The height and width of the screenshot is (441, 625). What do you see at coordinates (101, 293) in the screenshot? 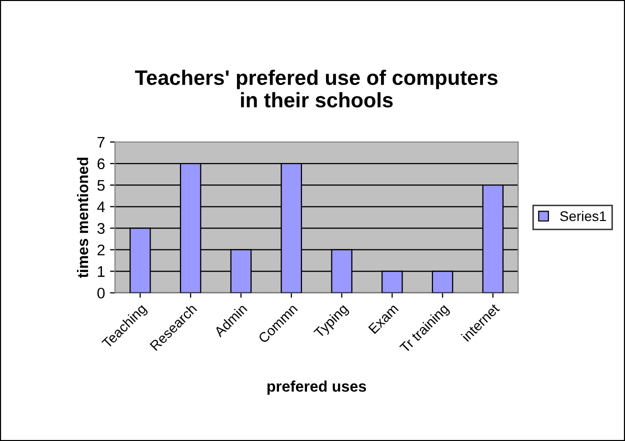
I see `y-tick-label: 0` at bounding box center [101, 293].